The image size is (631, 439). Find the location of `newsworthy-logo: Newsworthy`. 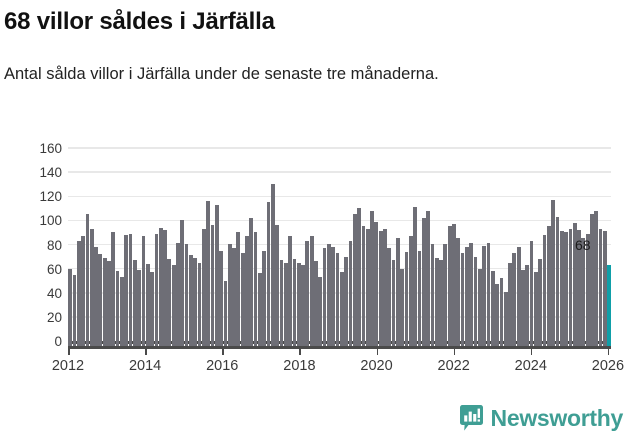

newsworthy-logo: Newsworthy is located at coordinates (541, 418).